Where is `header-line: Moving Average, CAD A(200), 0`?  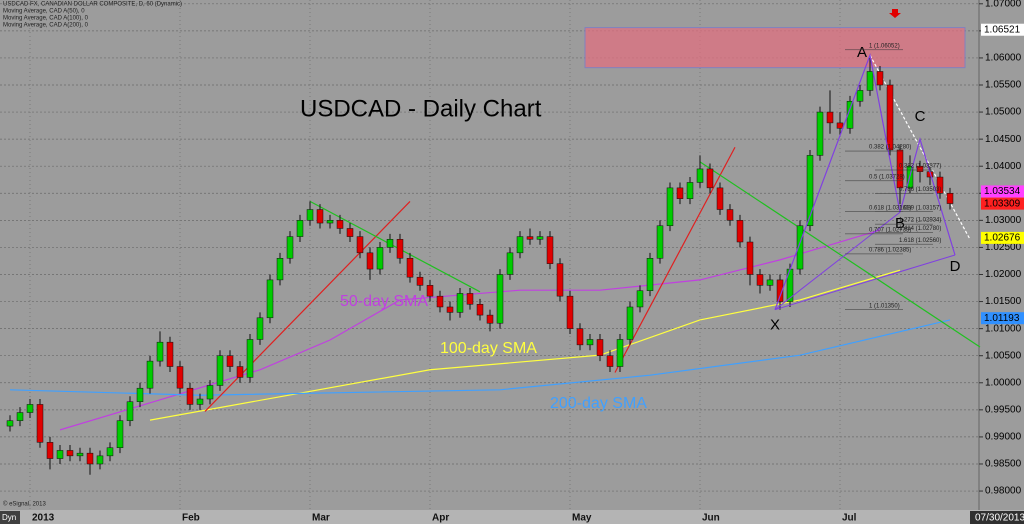 header-line: Moving Average, CAD A(200), 0 is located at coordinates (46, 26).